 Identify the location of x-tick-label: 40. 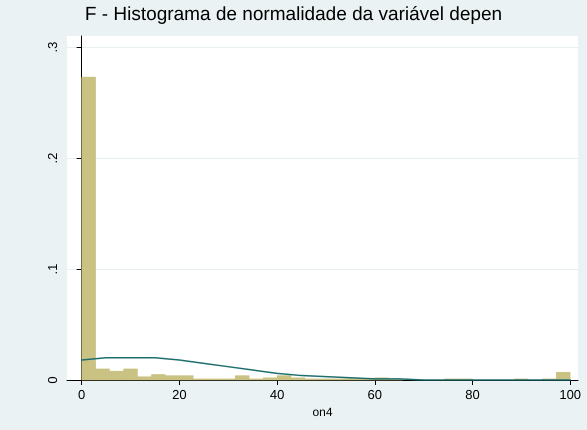
(277, 394).